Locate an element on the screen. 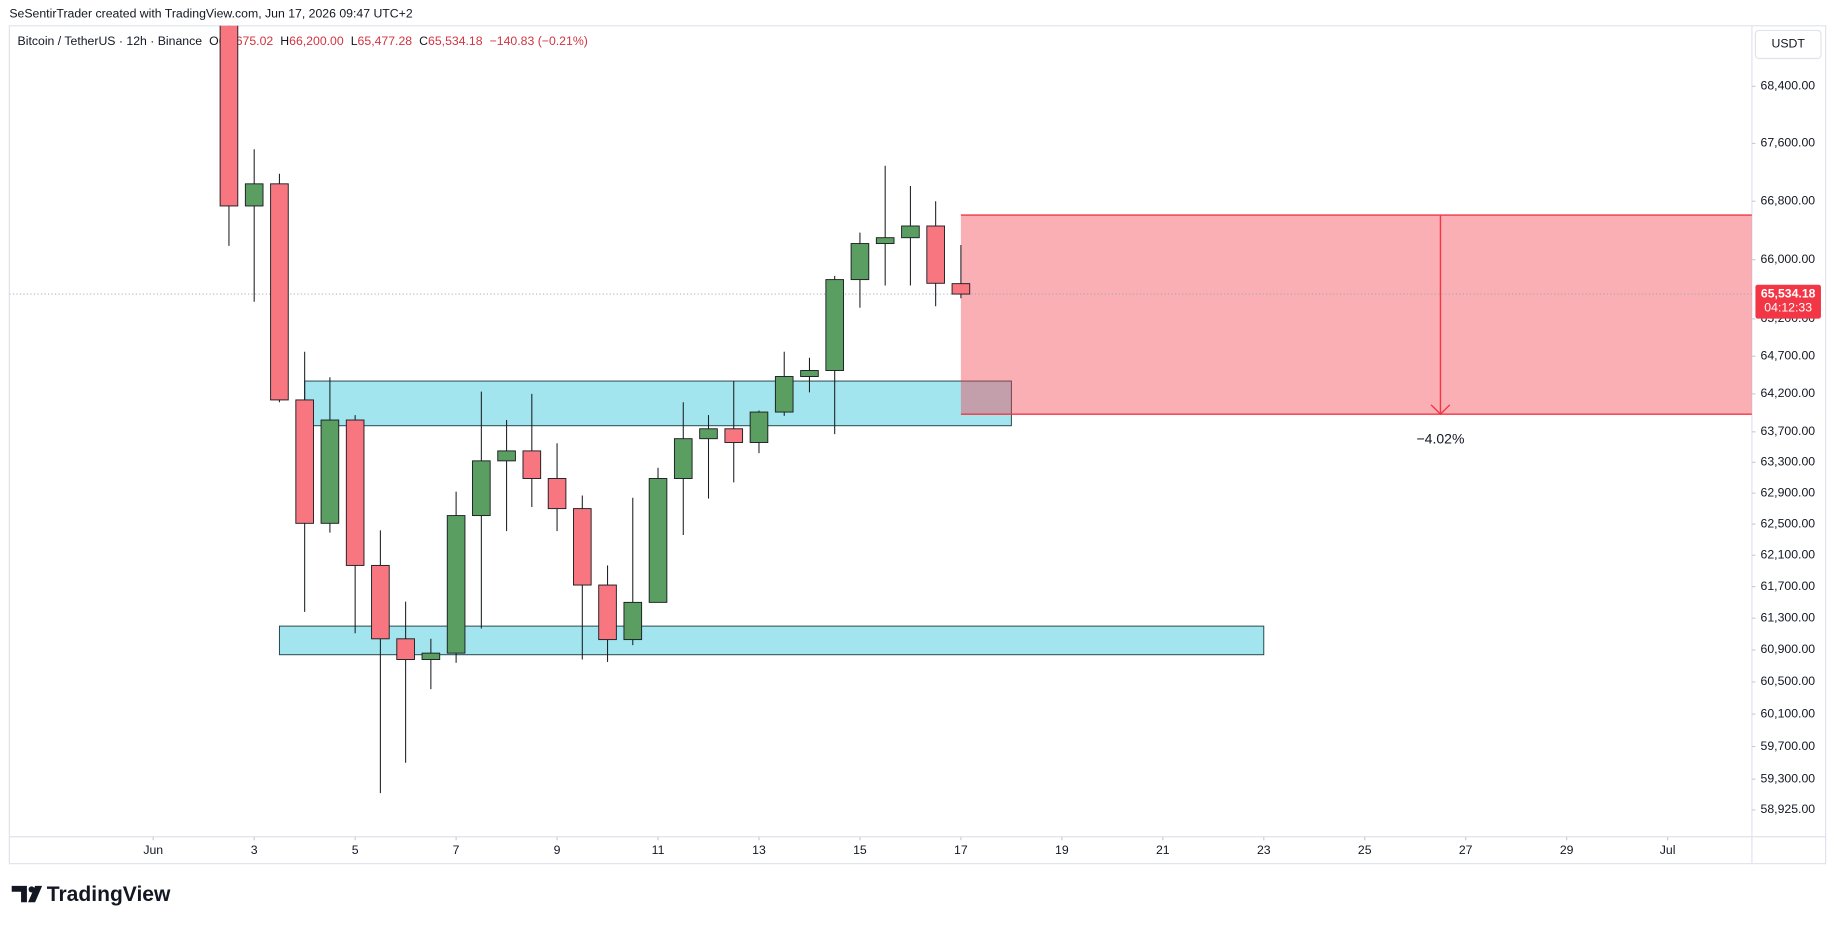 This screenshot has width=1835, height=925. ohlc-label: O is located at coordinates (214, 41).